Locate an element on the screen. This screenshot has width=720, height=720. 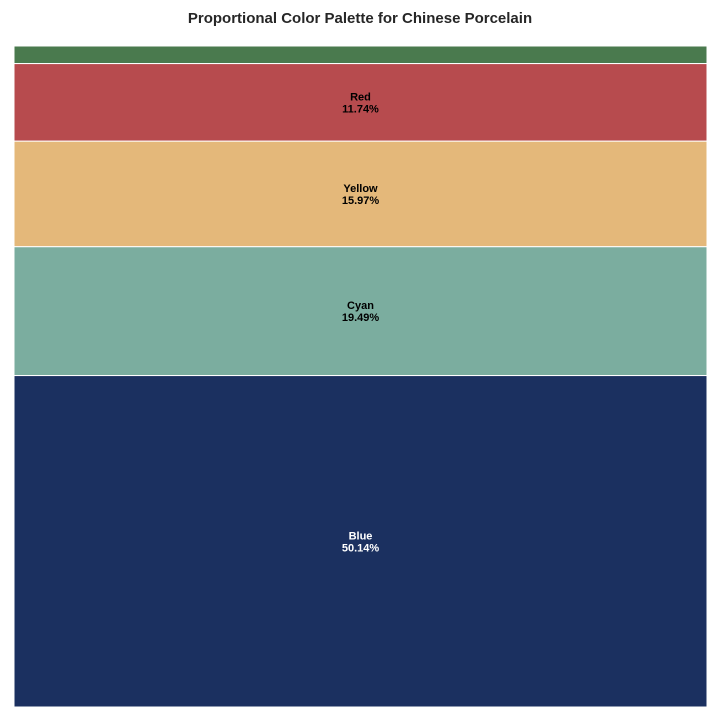
tile-label-blue: Blue is located at coordinates (361, 536).